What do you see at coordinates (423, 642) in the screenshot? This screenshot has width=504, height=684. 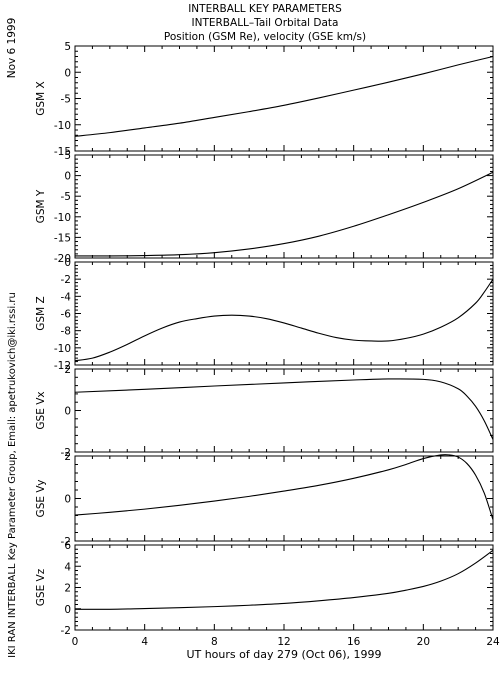 I see `x-tick-label: 20` at bounding box center [423, 642].